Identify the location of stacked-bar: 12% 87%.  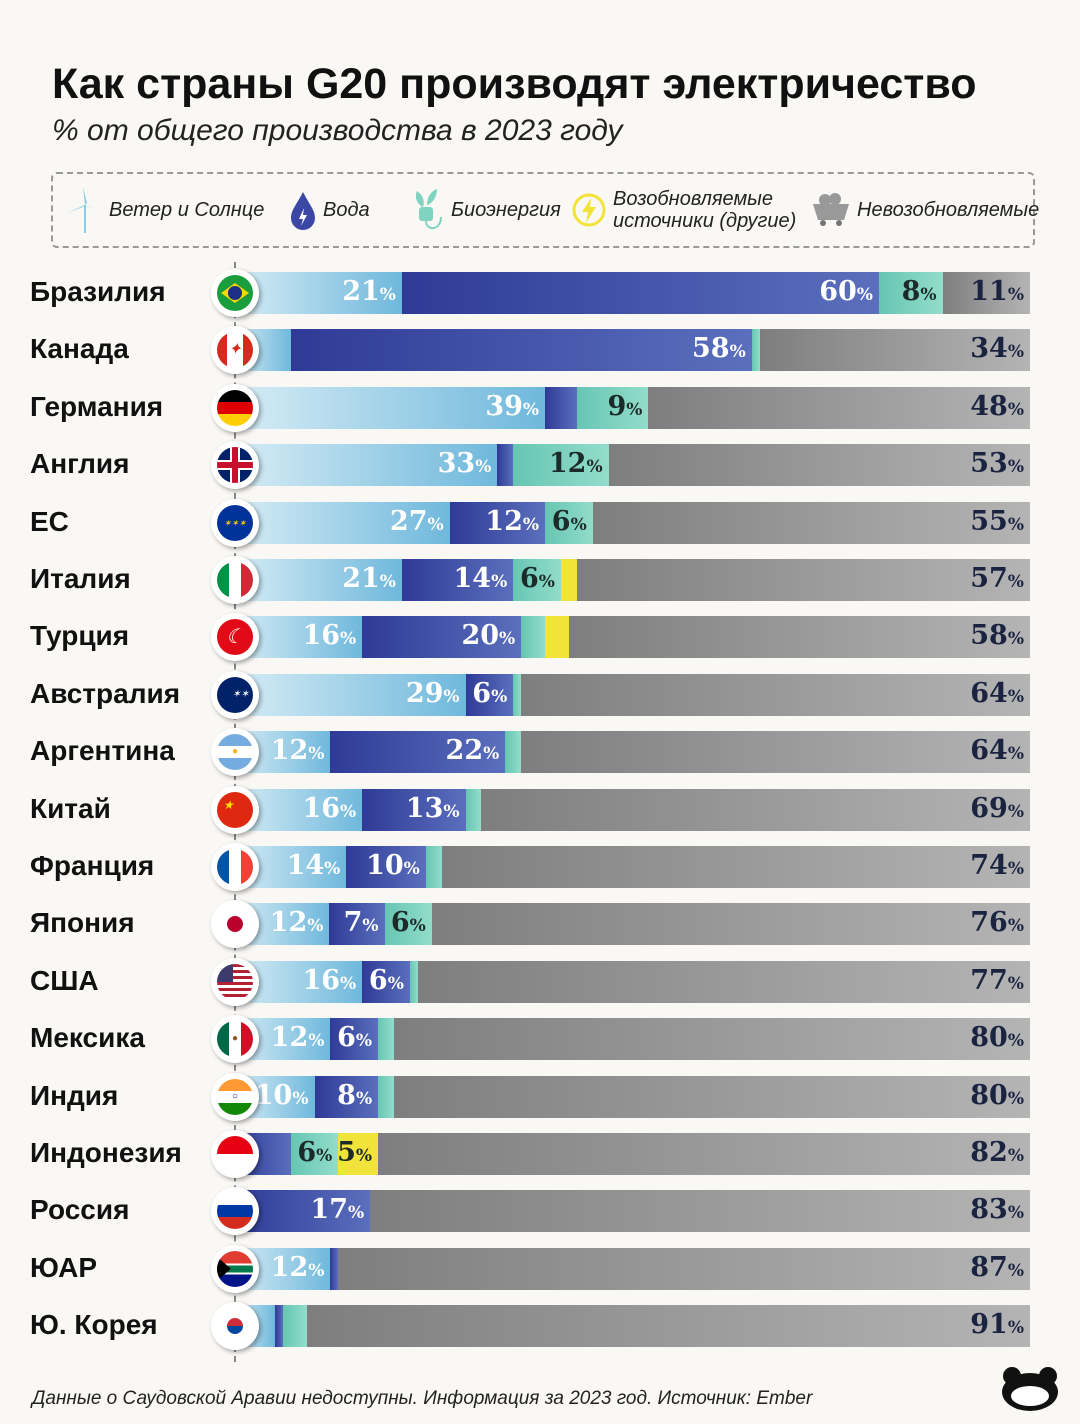
(632, 1268).